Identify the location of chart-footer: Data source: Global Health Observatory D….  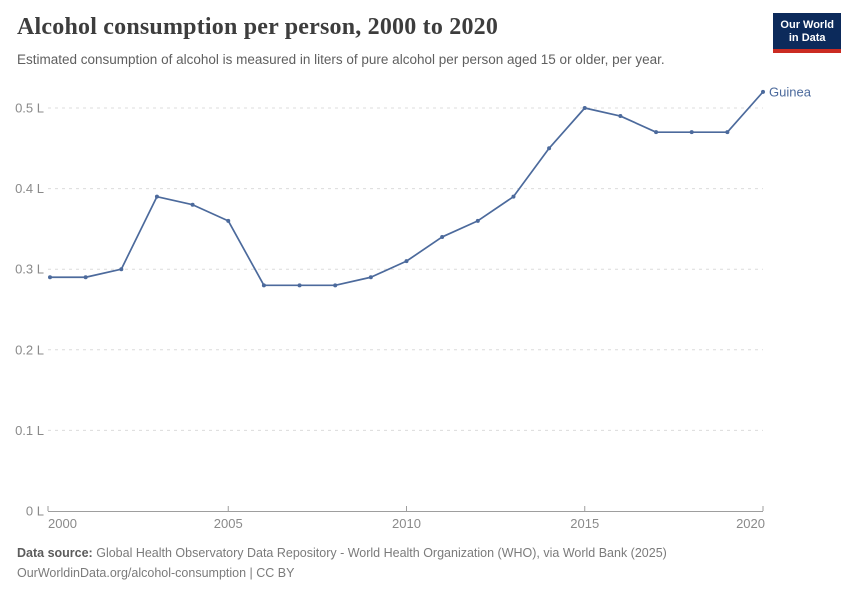
(342, 563).